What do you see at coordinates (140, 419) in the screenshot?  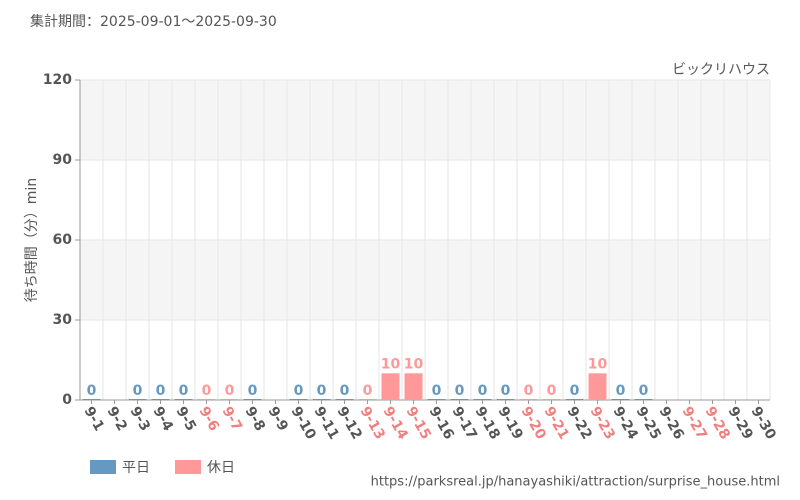 I see `x-tick-label: 9-3` at bounding box center [140, 419].